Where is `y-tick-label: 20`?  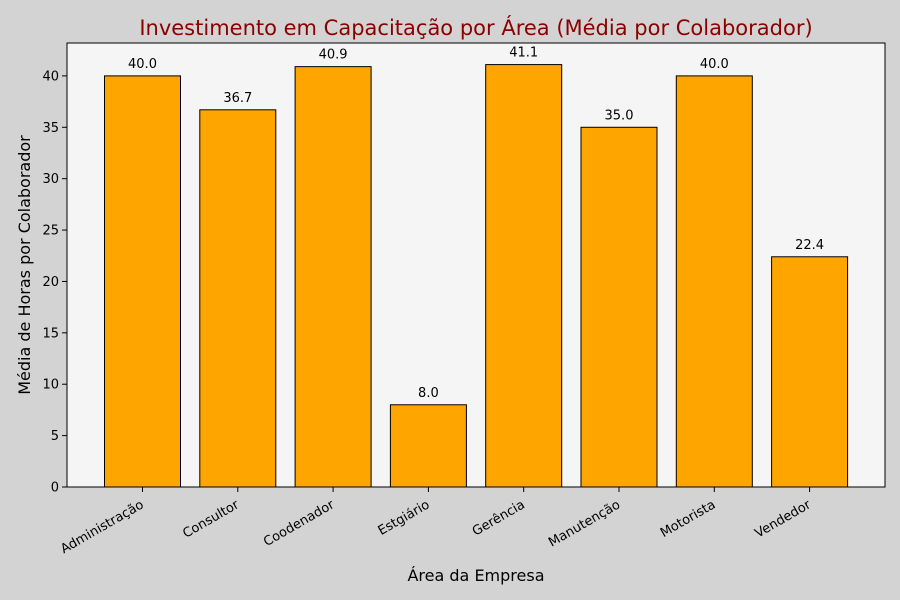
y-tick-label: 20 is located at coordinates (50, 282).